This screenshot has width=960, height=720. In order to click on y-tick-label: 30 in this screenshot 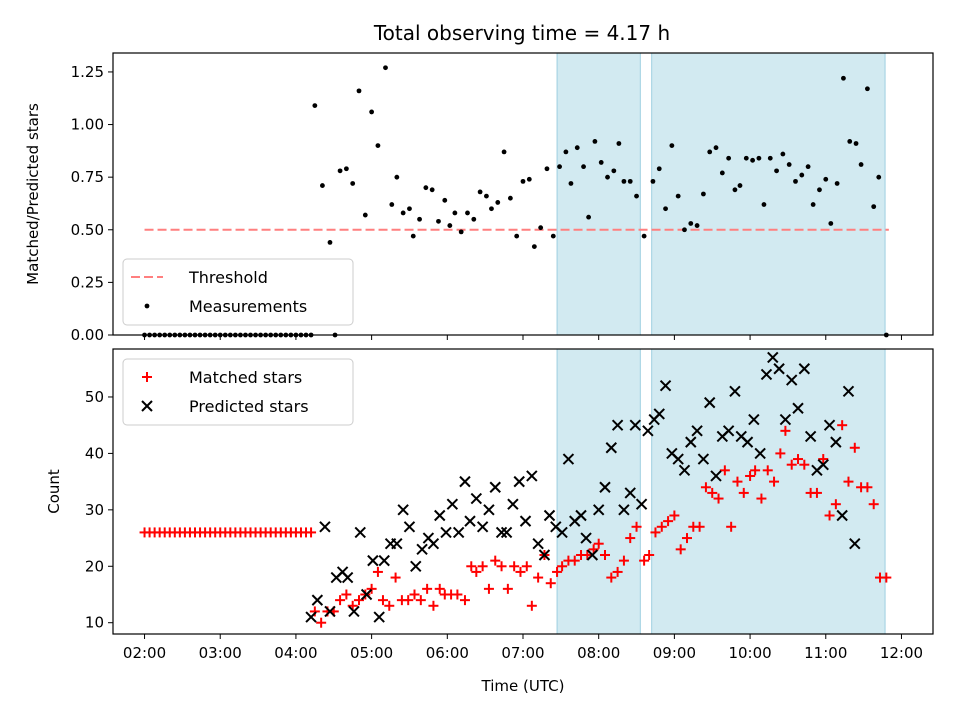, I will do `click(94, 510)`.